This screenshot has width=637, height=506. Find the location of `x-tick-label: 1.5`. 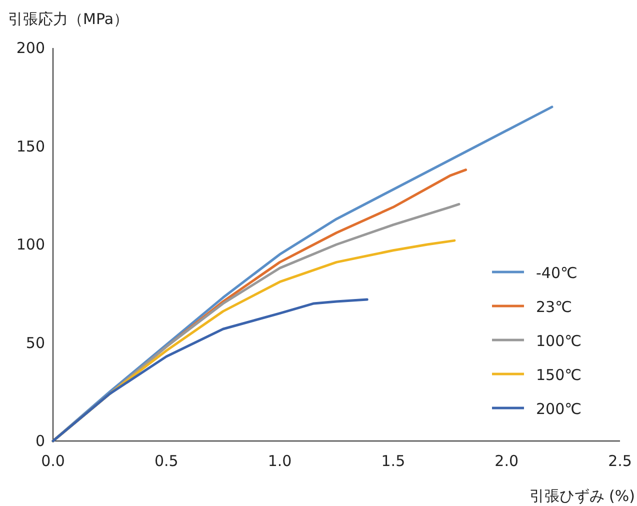

x-tick-label: 1.5 is located at coordinates (393, 461).